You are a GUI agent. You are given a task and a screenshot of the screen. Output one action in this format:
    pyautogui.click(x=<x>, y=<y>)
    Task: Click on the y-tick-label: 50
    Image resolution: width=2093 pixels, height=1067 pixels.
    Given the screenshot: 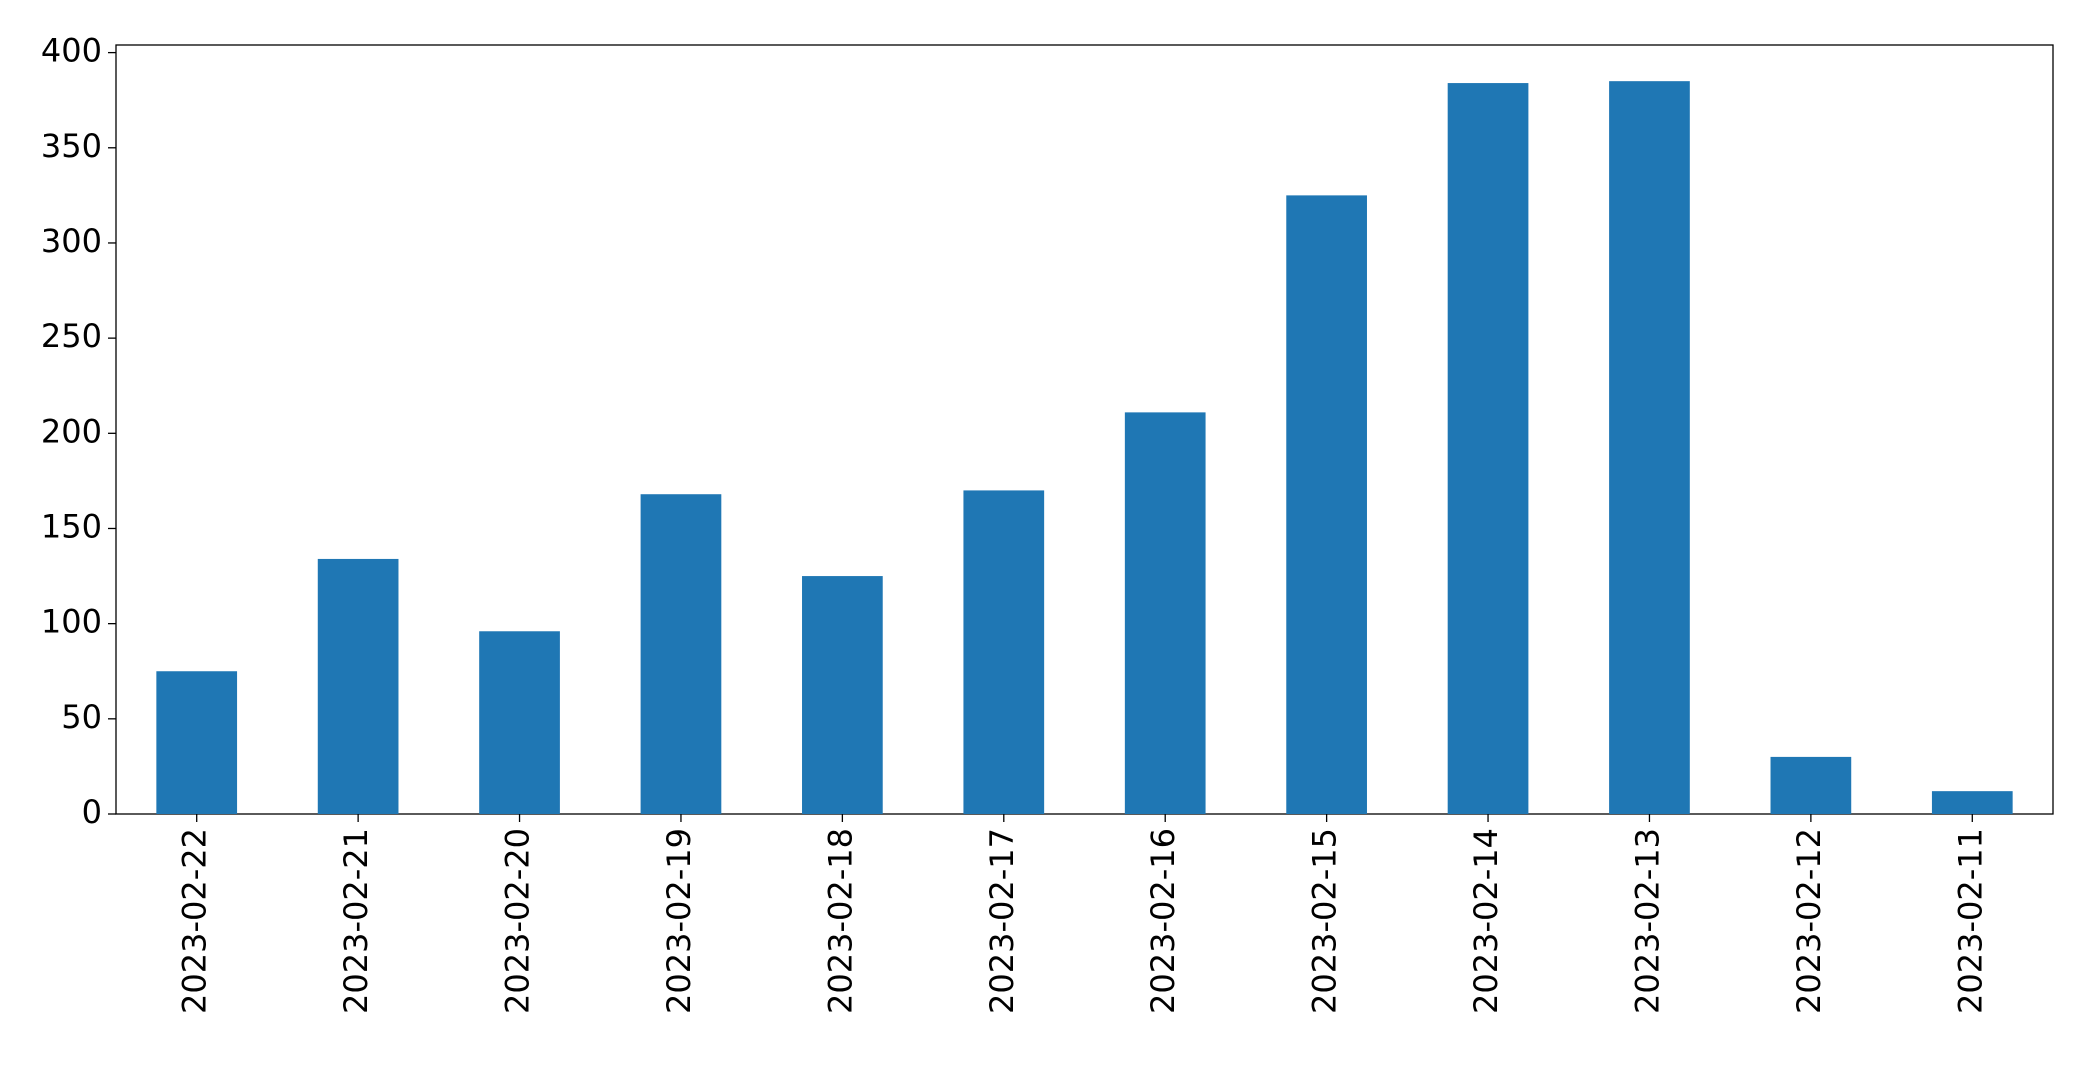 What is the action you would take?
    pyautogui.click(x=81, y=717)
    